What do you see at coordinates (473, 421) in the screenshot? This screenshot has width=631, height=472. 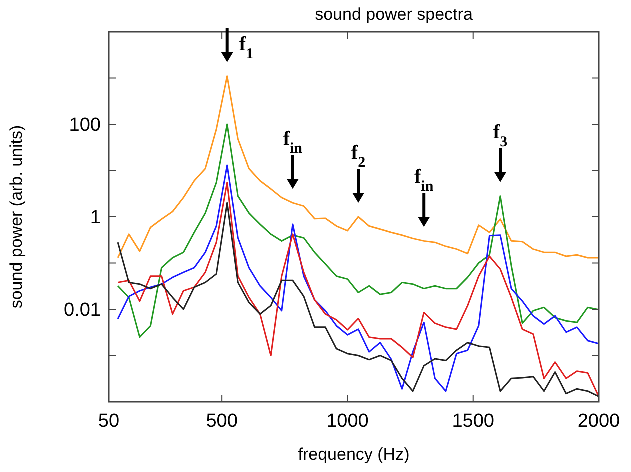 I see `x-tick-label: 1500` at bounding box center [473, 421].